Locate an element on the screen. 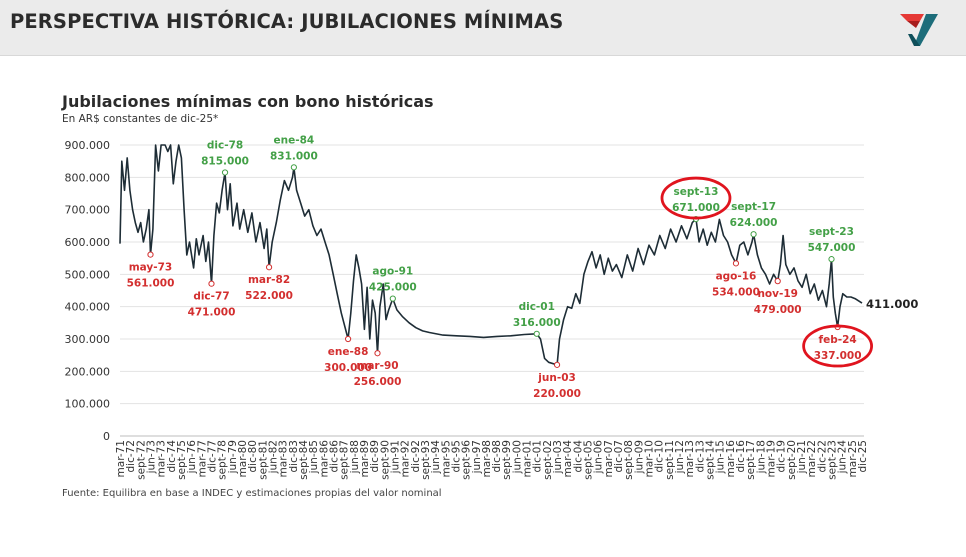 Image resolution: width=966 pixels, height=557 pixels. annotation-date: nov-19 is located at coordinates (777, 294).